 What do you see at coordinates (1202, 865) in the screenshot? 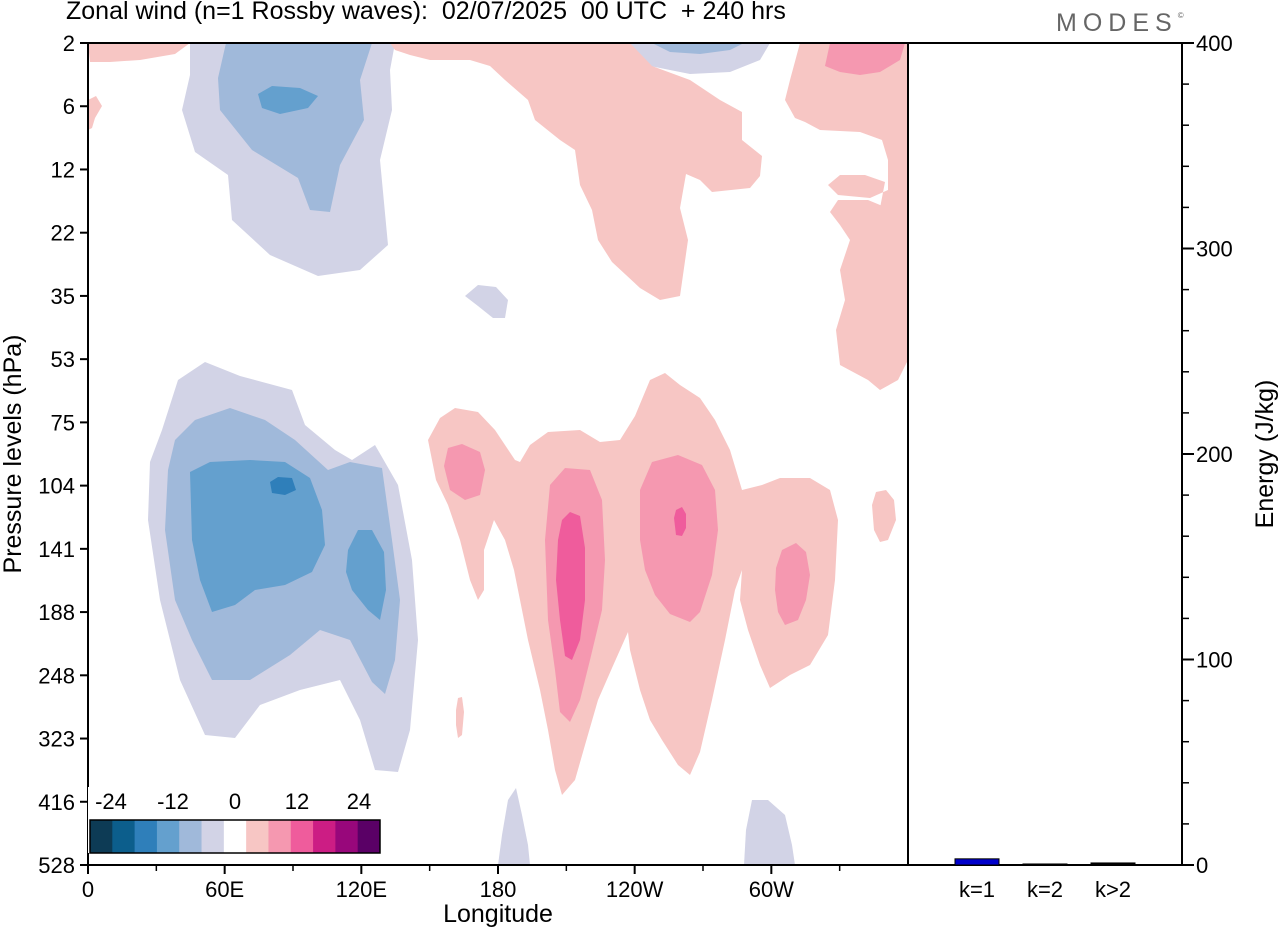
I see `energy-tick-label: 0` at bounding box center [1202, 865].